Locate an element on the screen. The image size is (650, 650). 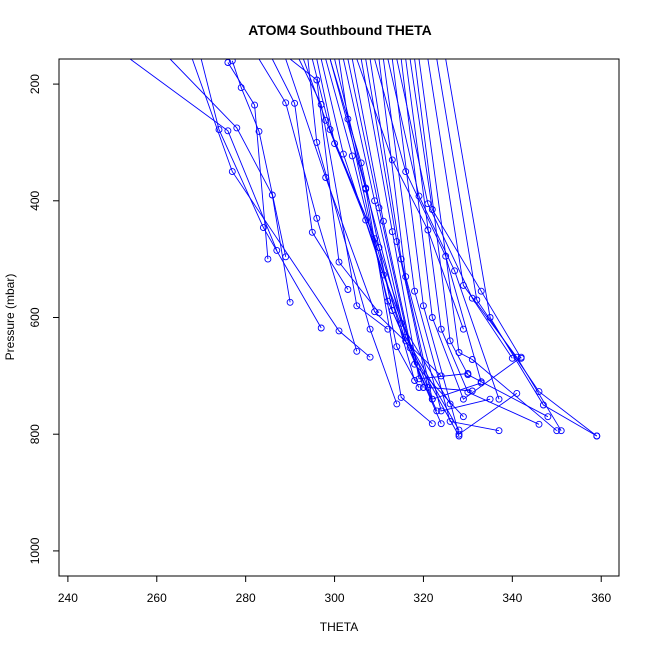
y-tick-label: 400 is located at coordinates (35, 200).